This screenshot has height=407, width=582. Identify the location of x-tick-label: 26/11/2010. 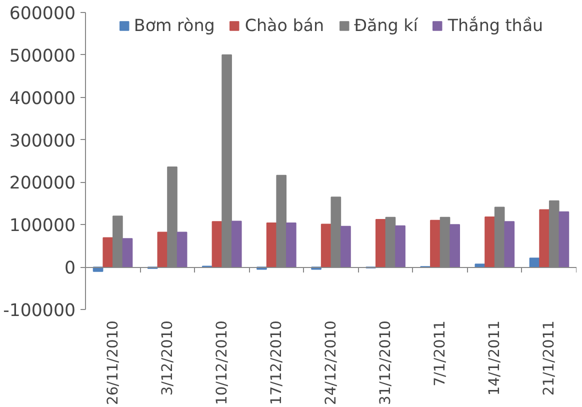
(113, 362).